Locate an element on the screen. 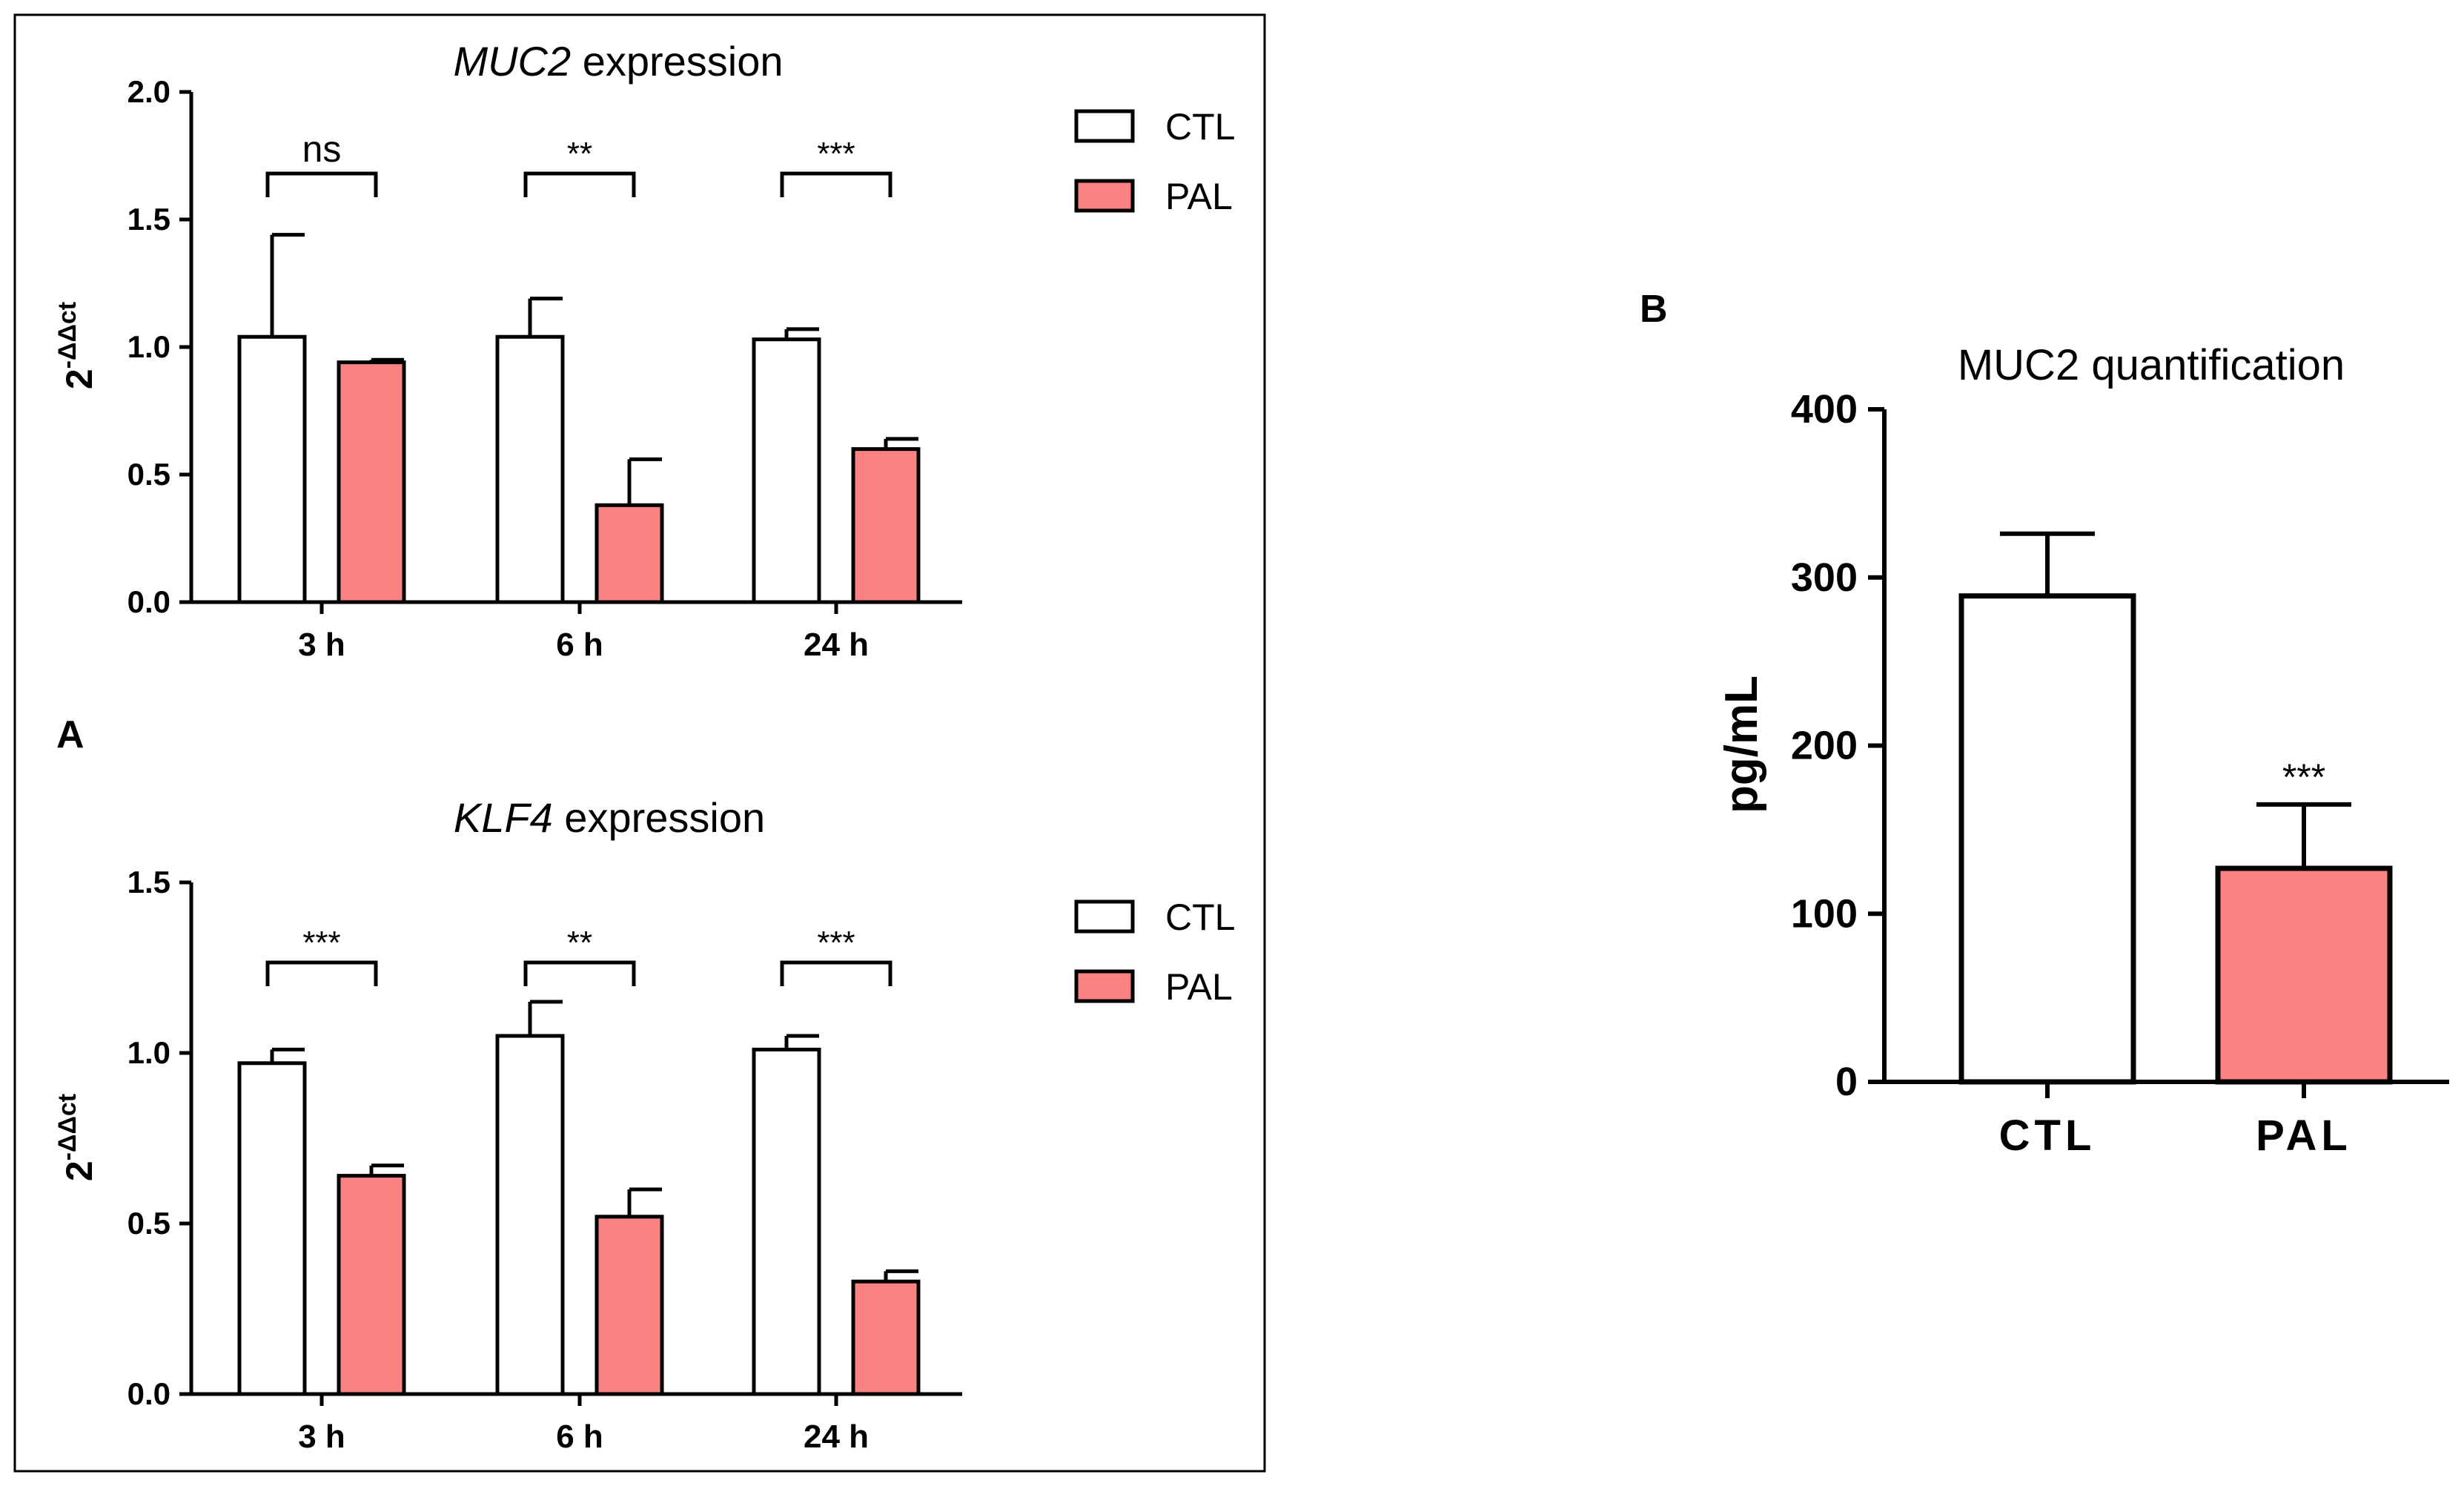  panel-a-label: A is located at coordinates (70, 735).